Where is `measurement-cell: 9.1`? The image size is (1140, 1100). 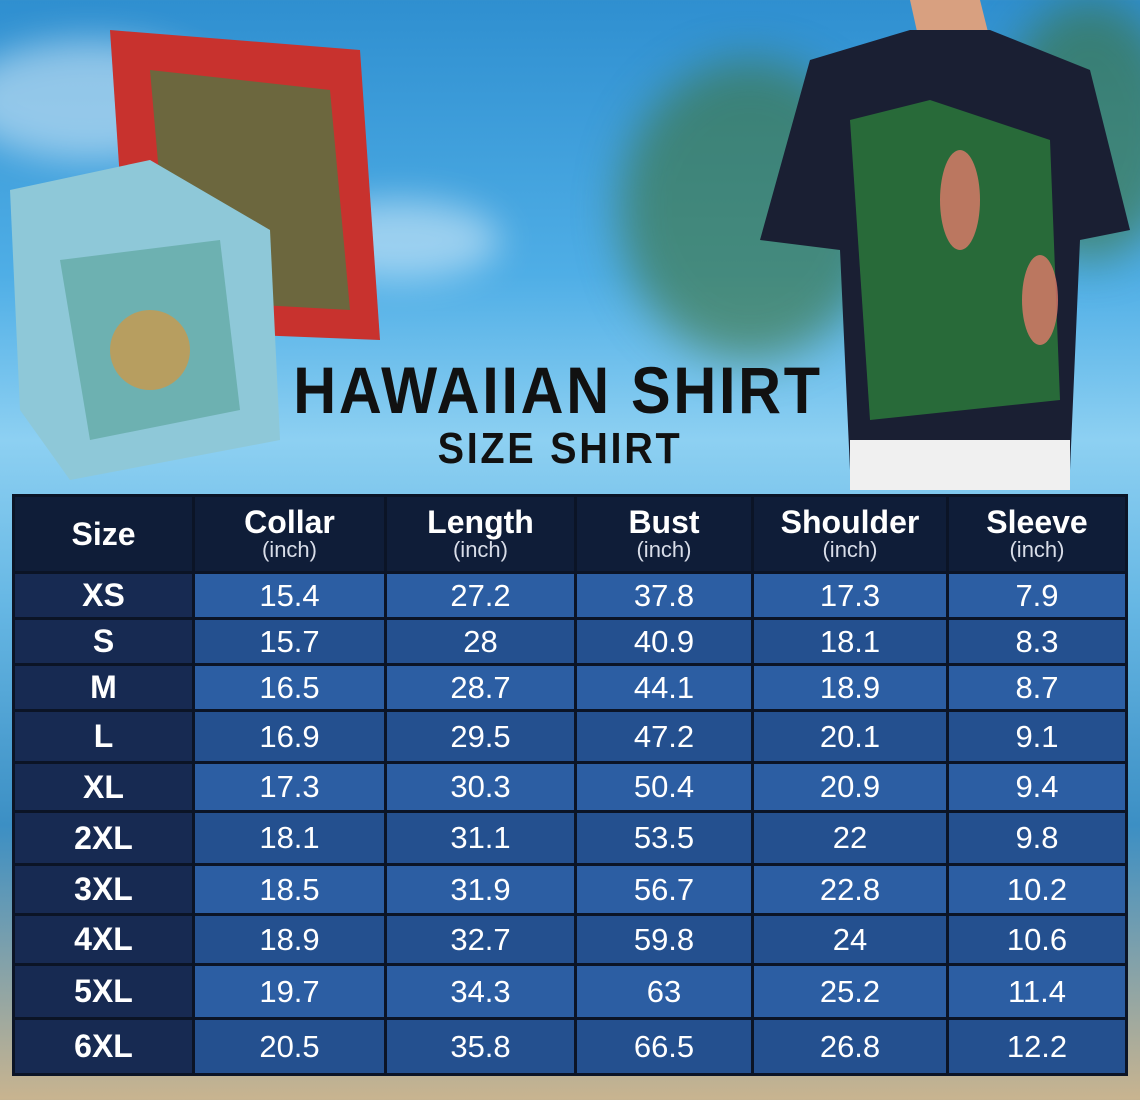 measurement-cell: 9.1 is located at coordinates (1037, 736).